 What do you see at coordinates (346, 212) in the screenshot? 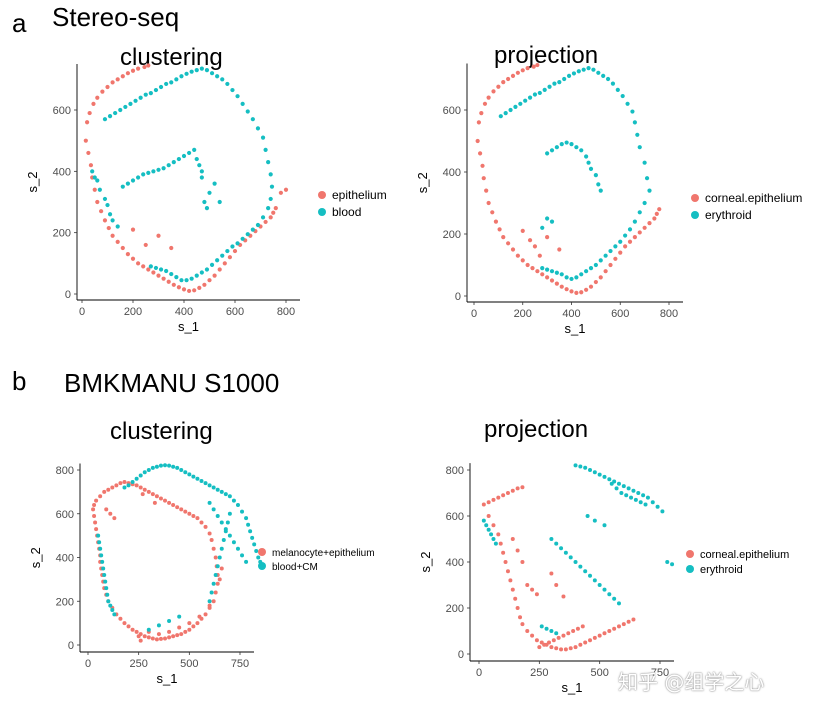
I see `legend-label: blood` at bounding box center [346, 212].